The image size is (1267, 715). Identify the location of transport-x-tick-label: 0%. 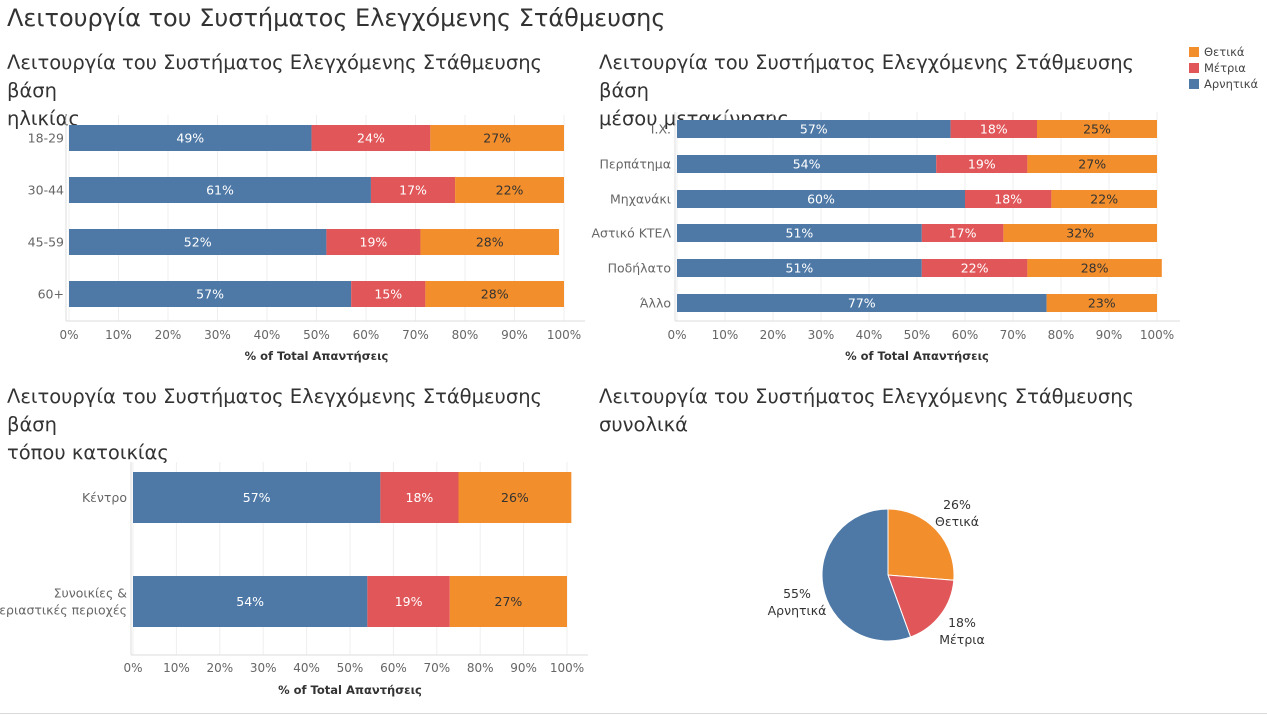
(676, 335).